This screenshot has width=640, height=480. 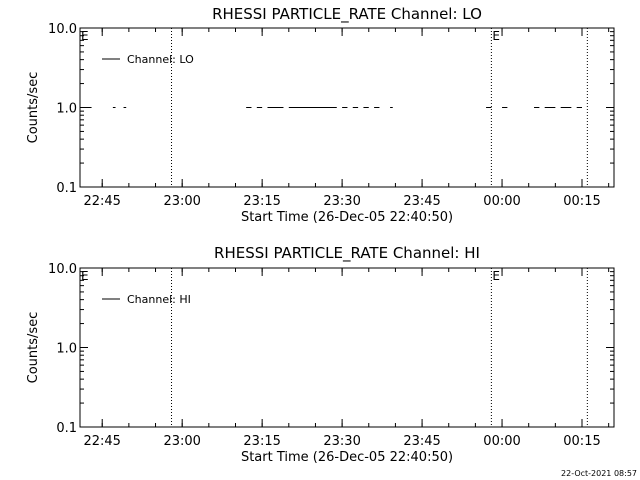 What do you see at coordinates (160, 59) in the screenshot?
I see `legend-label: Channel: LO` at bounding box center [160, 59].